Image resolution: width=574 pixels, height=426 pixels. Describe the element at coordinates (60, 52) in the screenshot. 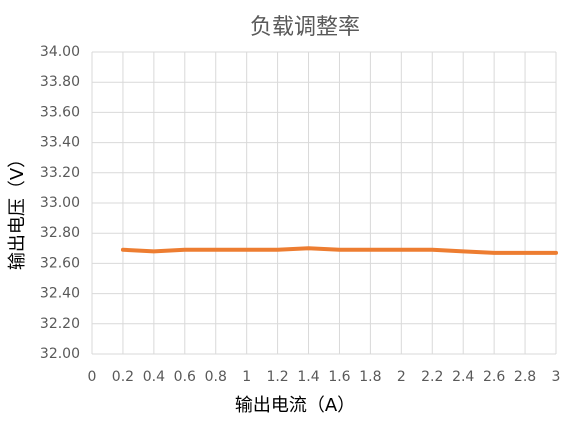

I see `y-tick-label: 34.00` at that location.